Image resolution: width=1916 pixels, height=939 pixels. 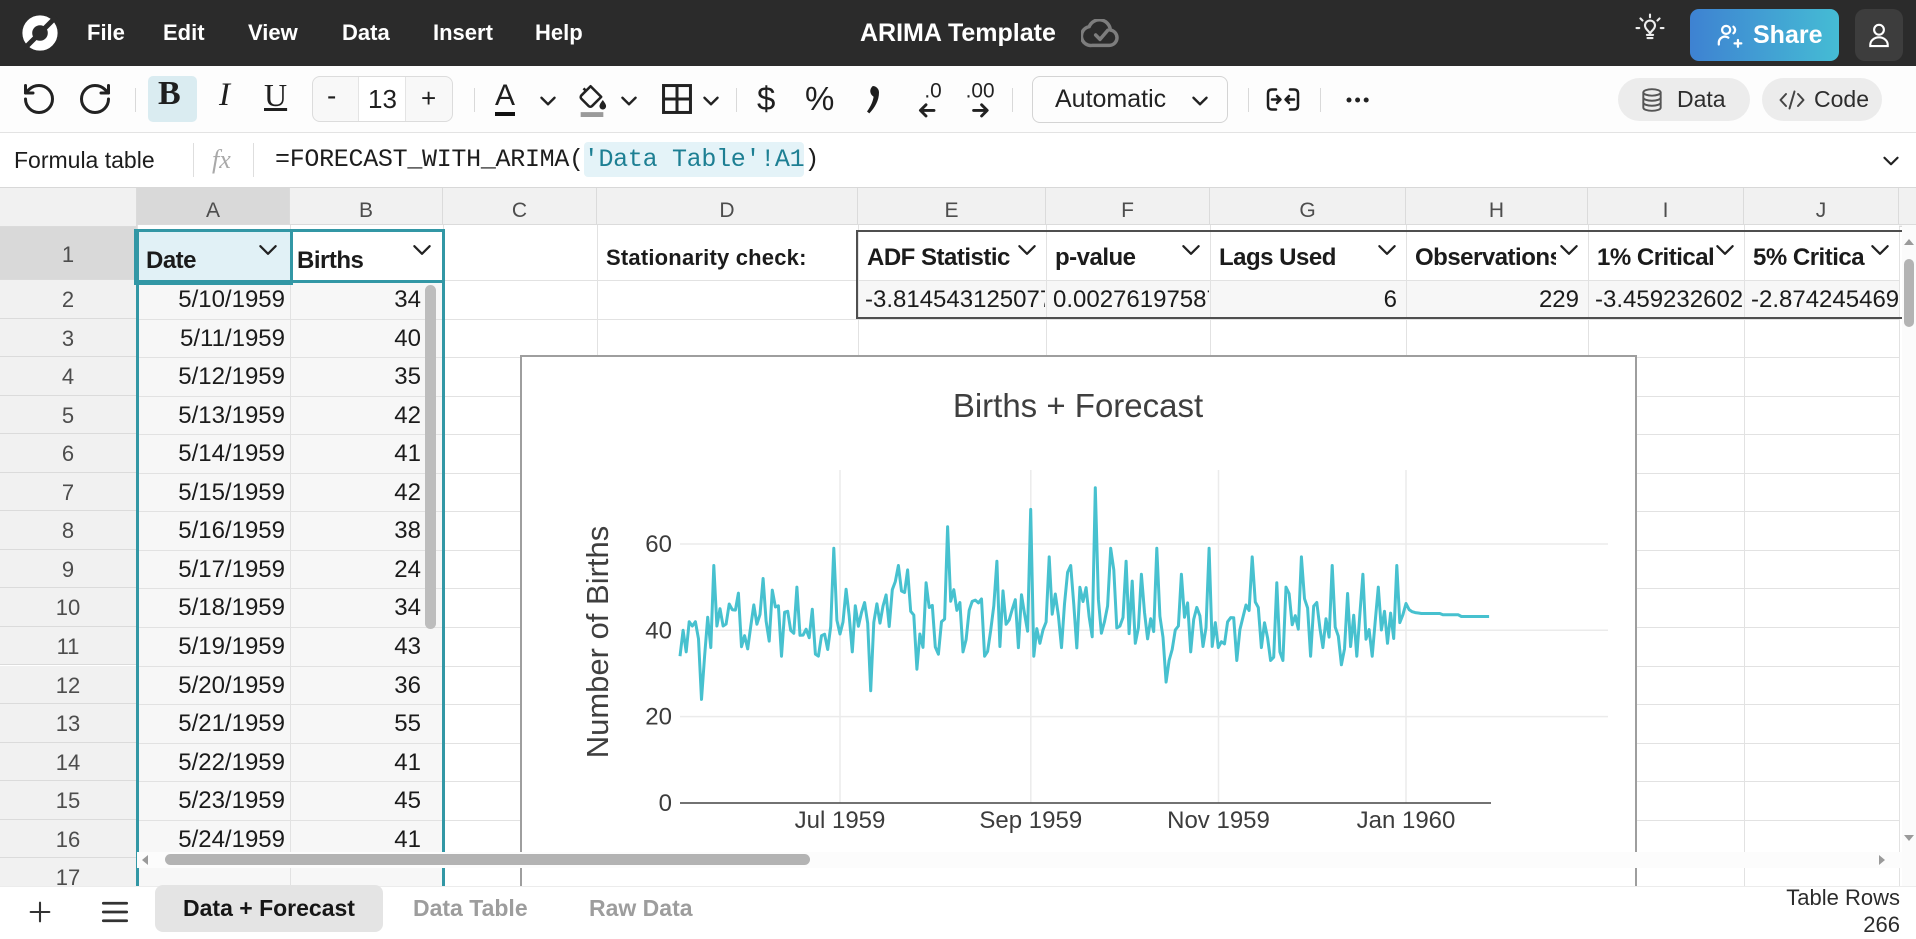 What do you see at coordinates (597, 642) in the screenshot?
I see `svg-text: Number of Births` at bounding box center [597, 642].